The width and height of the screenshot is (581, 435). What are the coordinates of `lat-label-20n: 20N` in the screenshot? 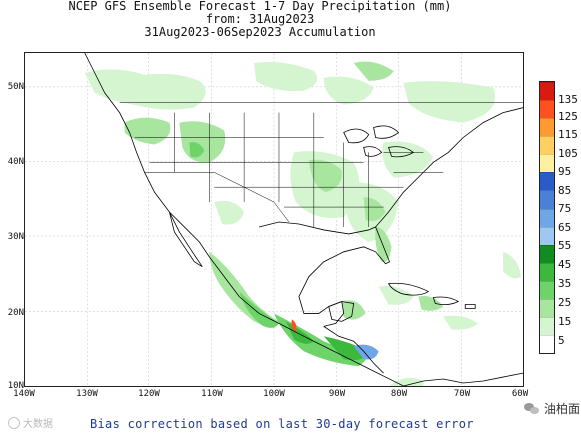 It's located at (15, 313).